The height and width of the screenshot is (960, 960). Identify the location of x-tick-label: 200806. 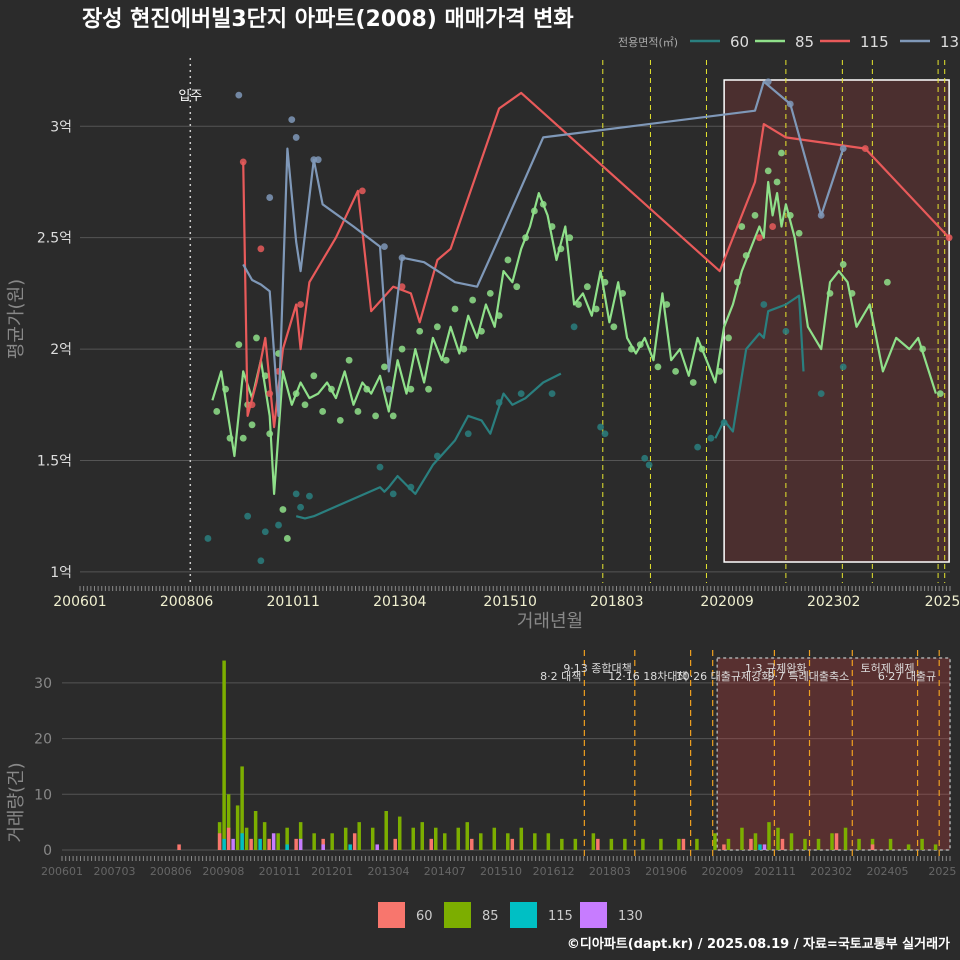
(187, 602).